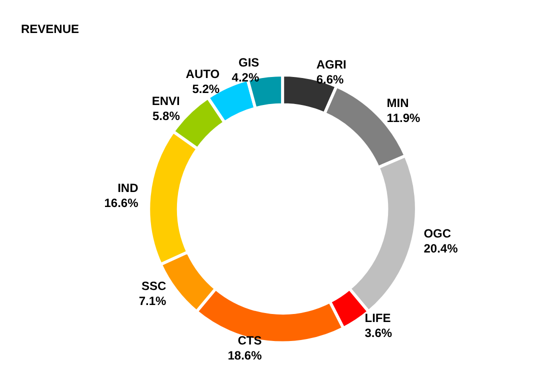 Image resolution: width=544 pixels, height=388 pixels. I want to click on data-label: 11.9%, so click(403, 117).